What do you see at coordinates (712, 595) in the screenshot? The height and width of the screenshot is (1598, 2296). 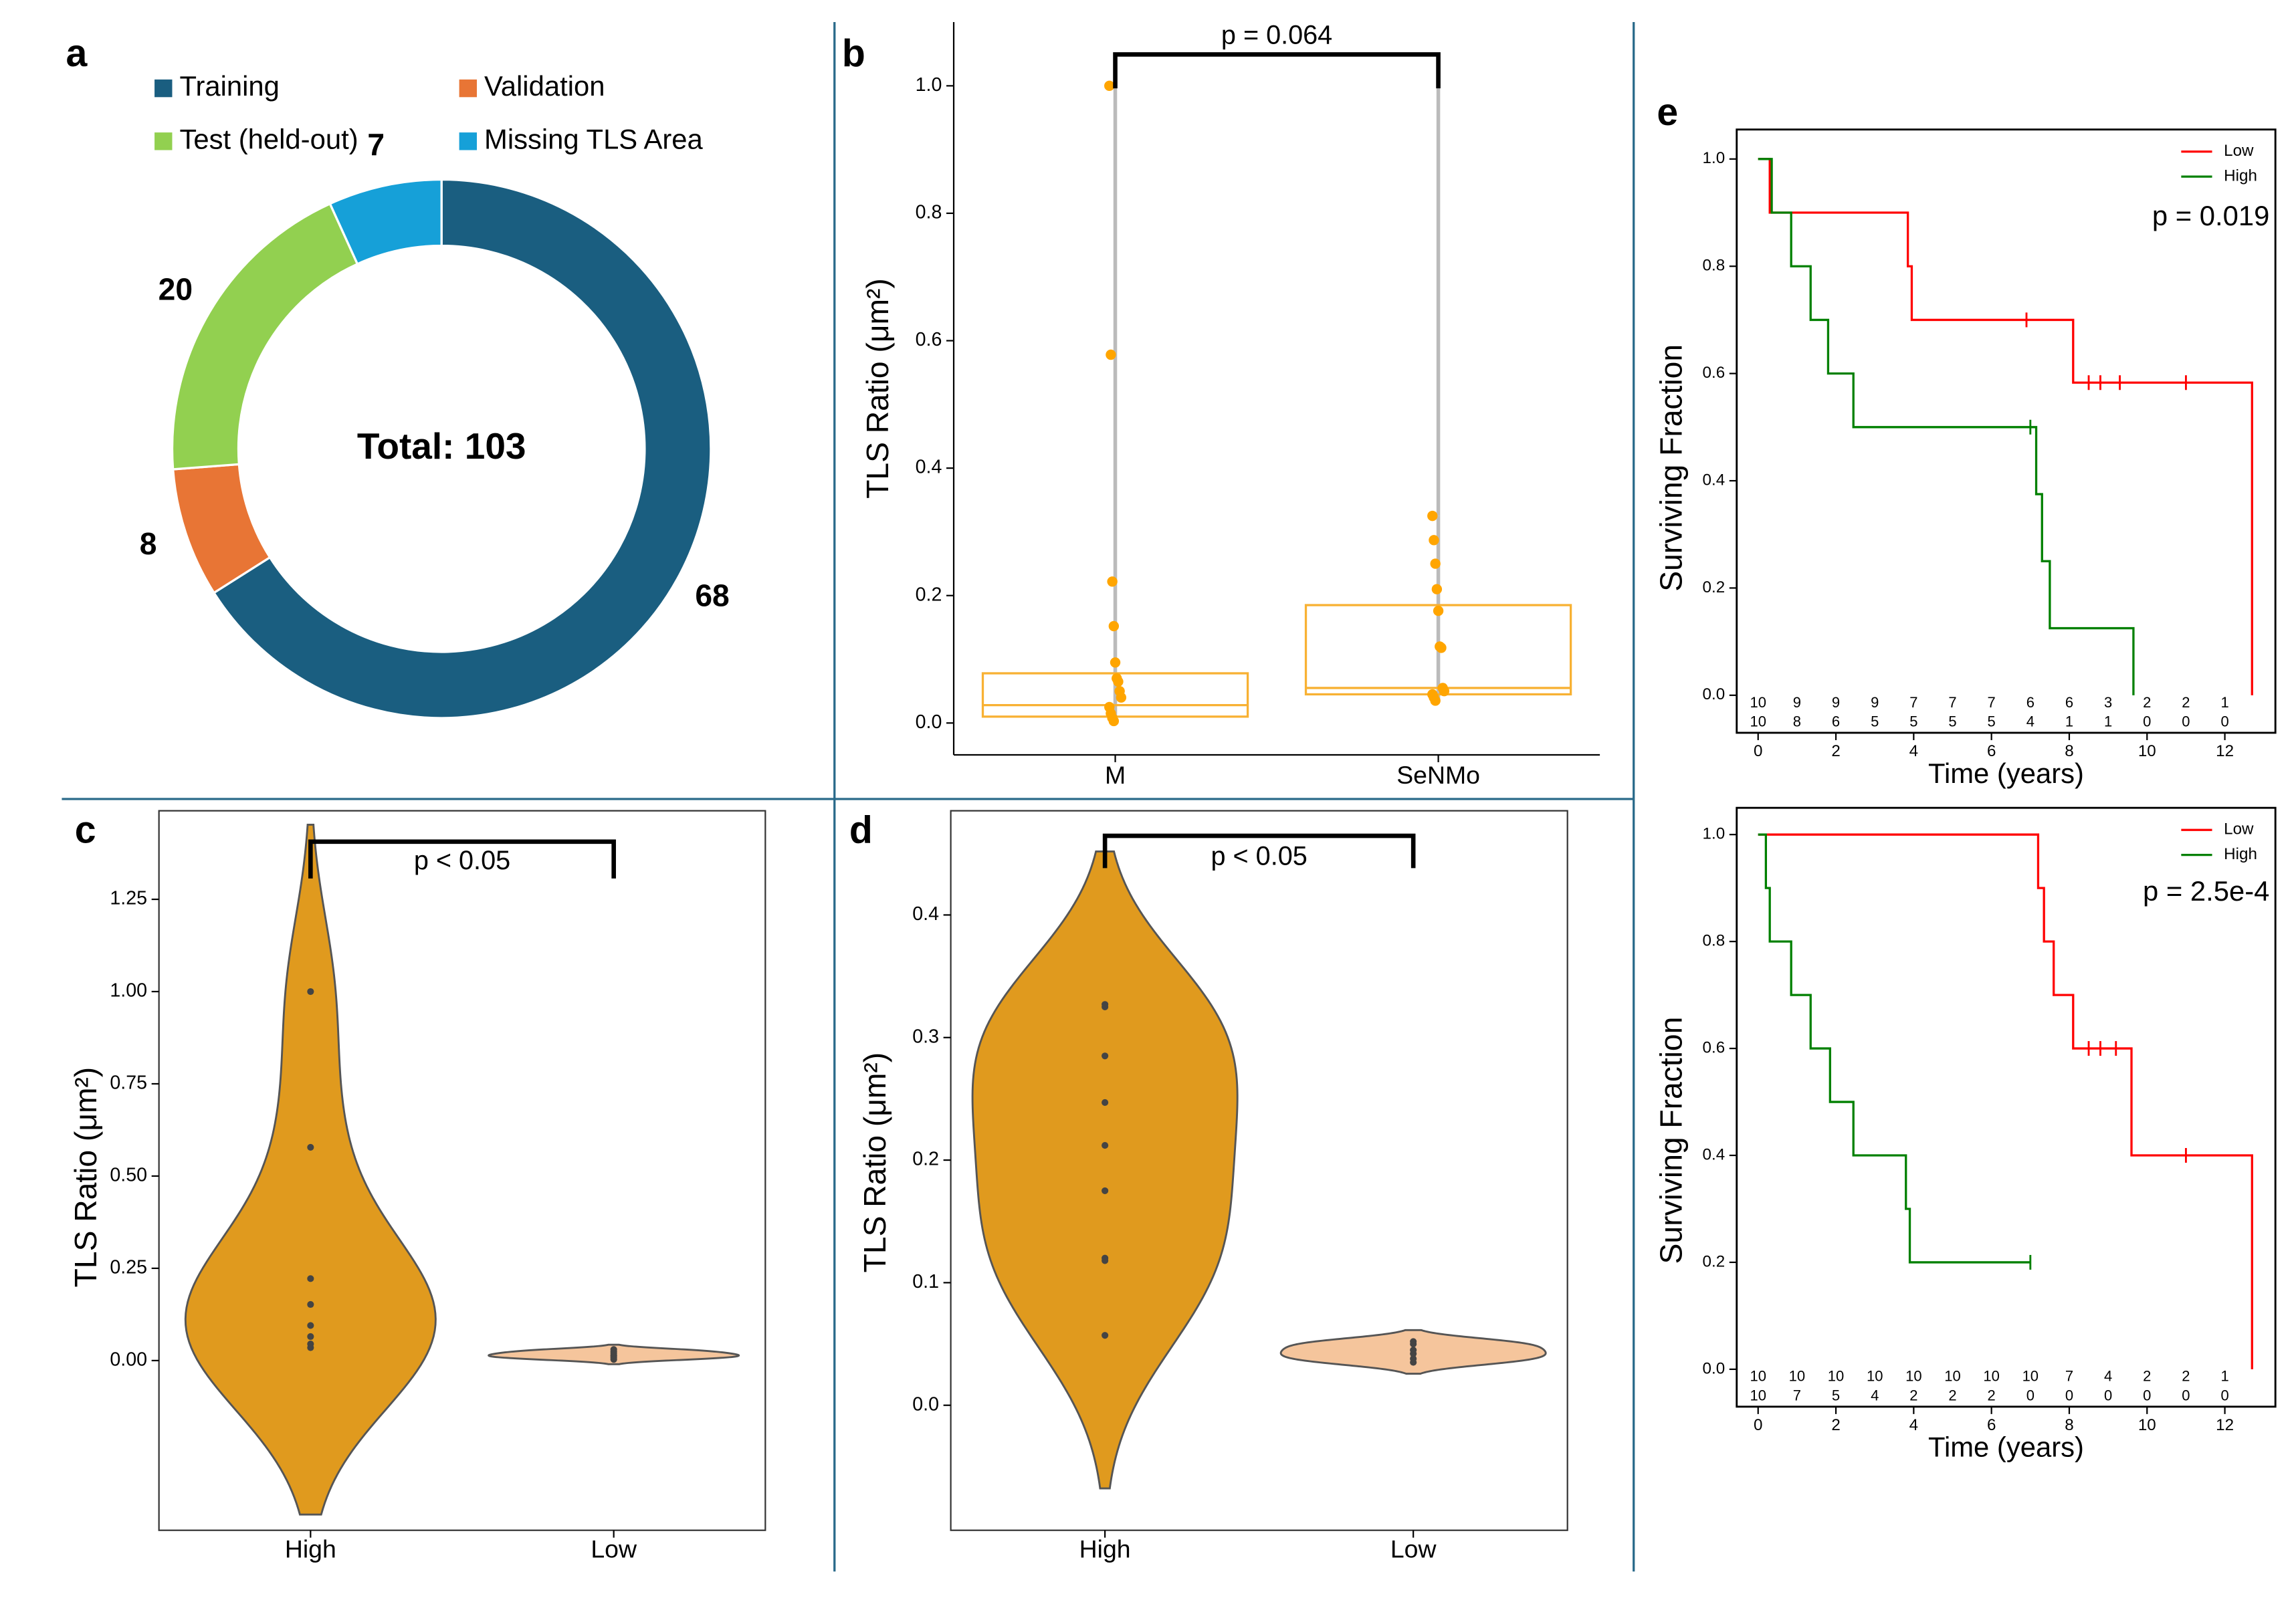 I see `value-label: 68` at bounding box center [712, 595].